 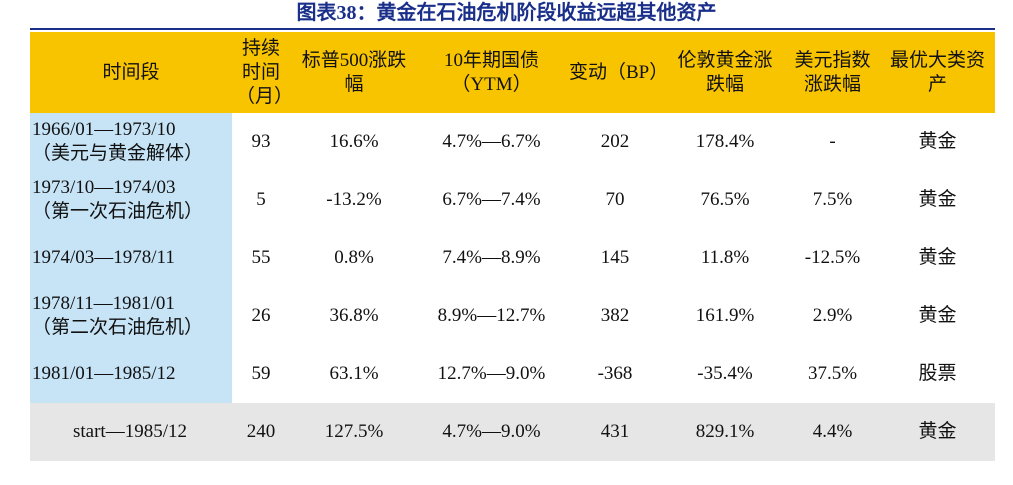 I want to click on table-cell: -368, so click(x=615, y=373).